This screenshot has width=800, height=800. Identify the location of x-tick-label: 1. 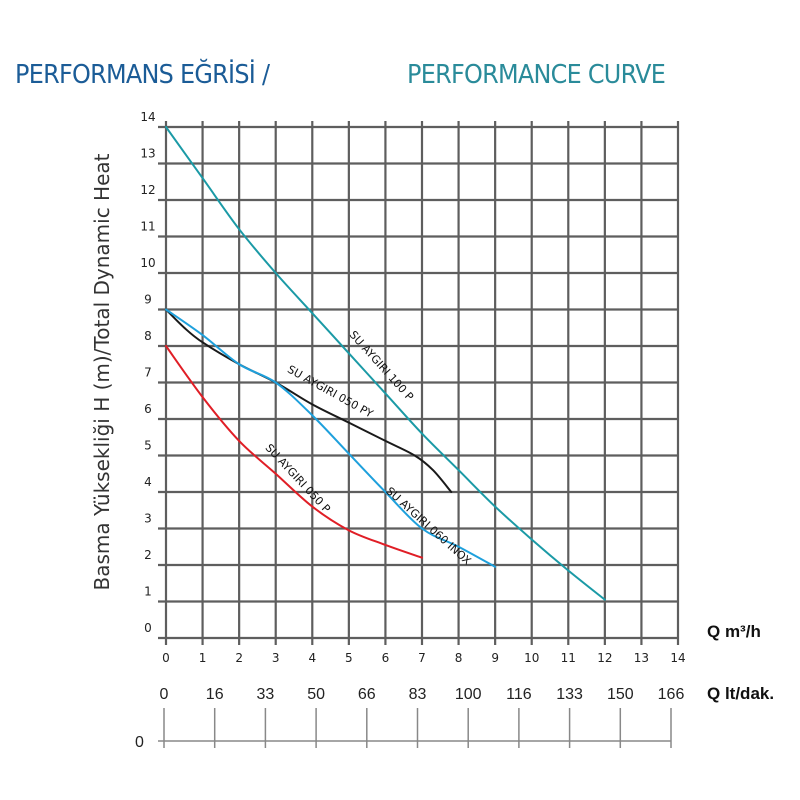
(203, 658).